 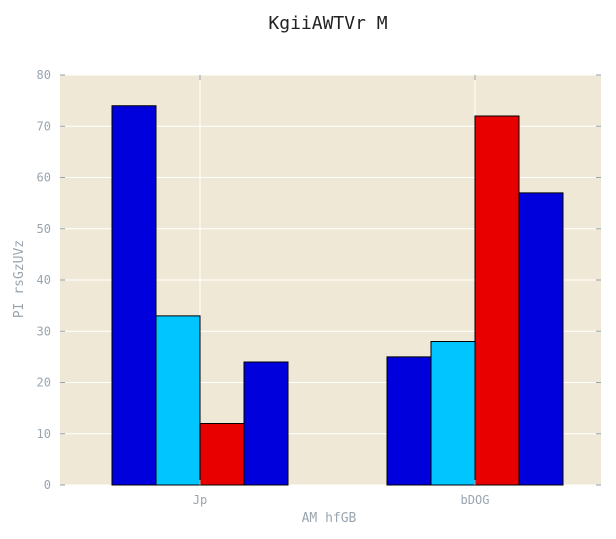 What do you see at coordinates (44, 178) in the screenshot?
I see `y-tick-label: 60` at bounding box center [44, 178].